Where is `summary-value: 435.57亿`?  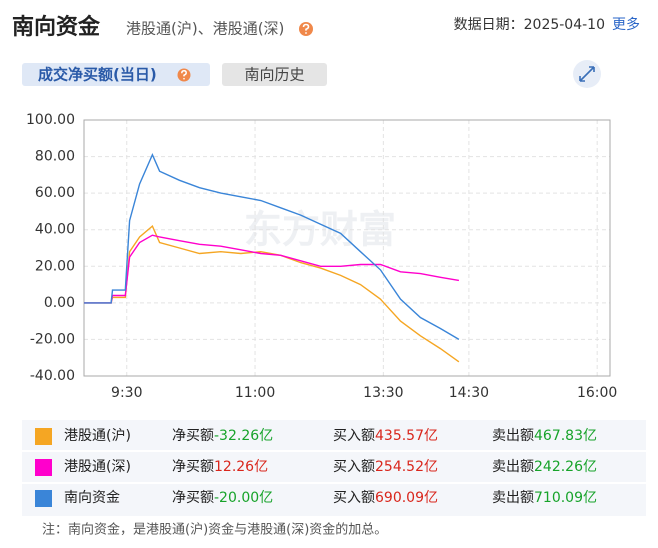
summary-value: 435.57亿 is located at coordinates (406, 436).